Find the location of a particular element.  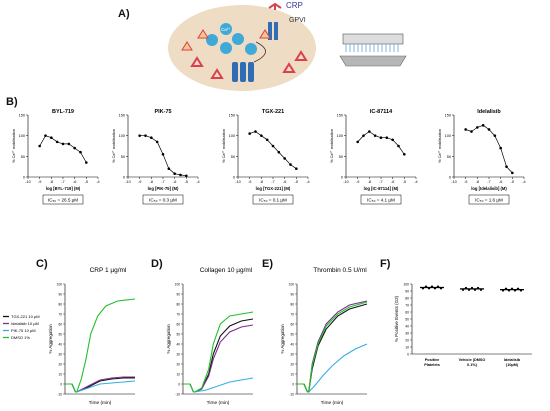

chart-title: CRP 1 µg/ml is located at coordinates (108, 270).